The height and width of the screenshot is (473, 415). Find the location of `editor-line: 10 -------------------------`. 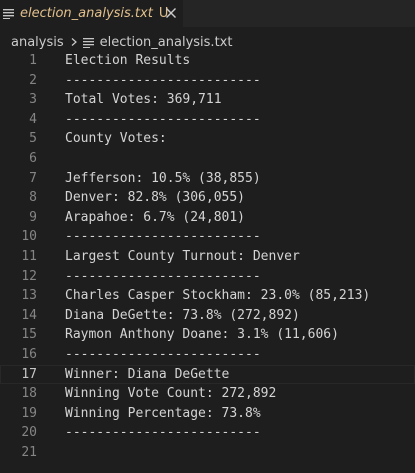

editor-line: 10 ------------------------- is located at coordinates (207, 237).